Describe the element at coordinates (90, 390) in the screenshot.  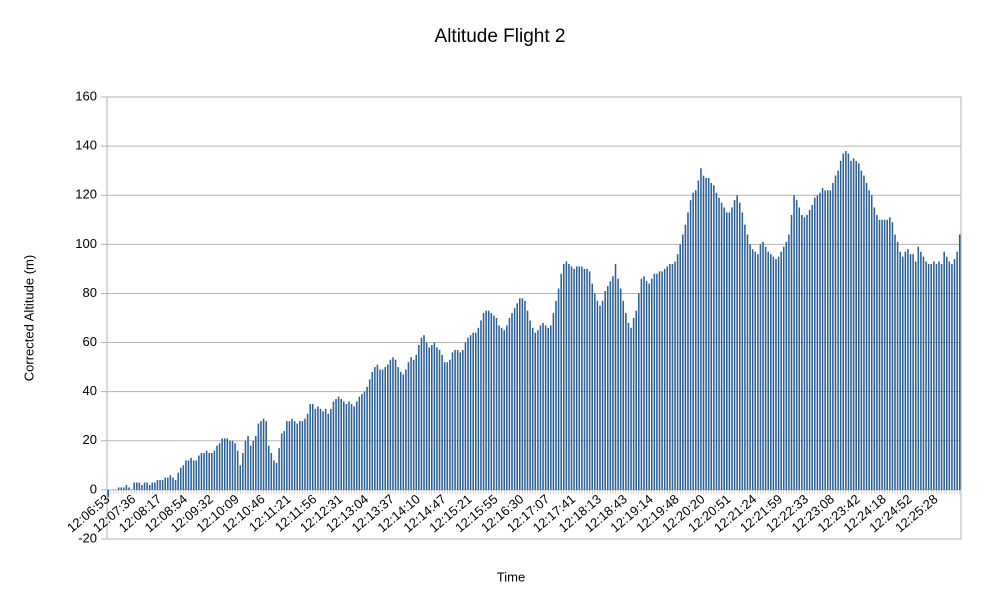
I see `y-tick-label: 40` at that location.